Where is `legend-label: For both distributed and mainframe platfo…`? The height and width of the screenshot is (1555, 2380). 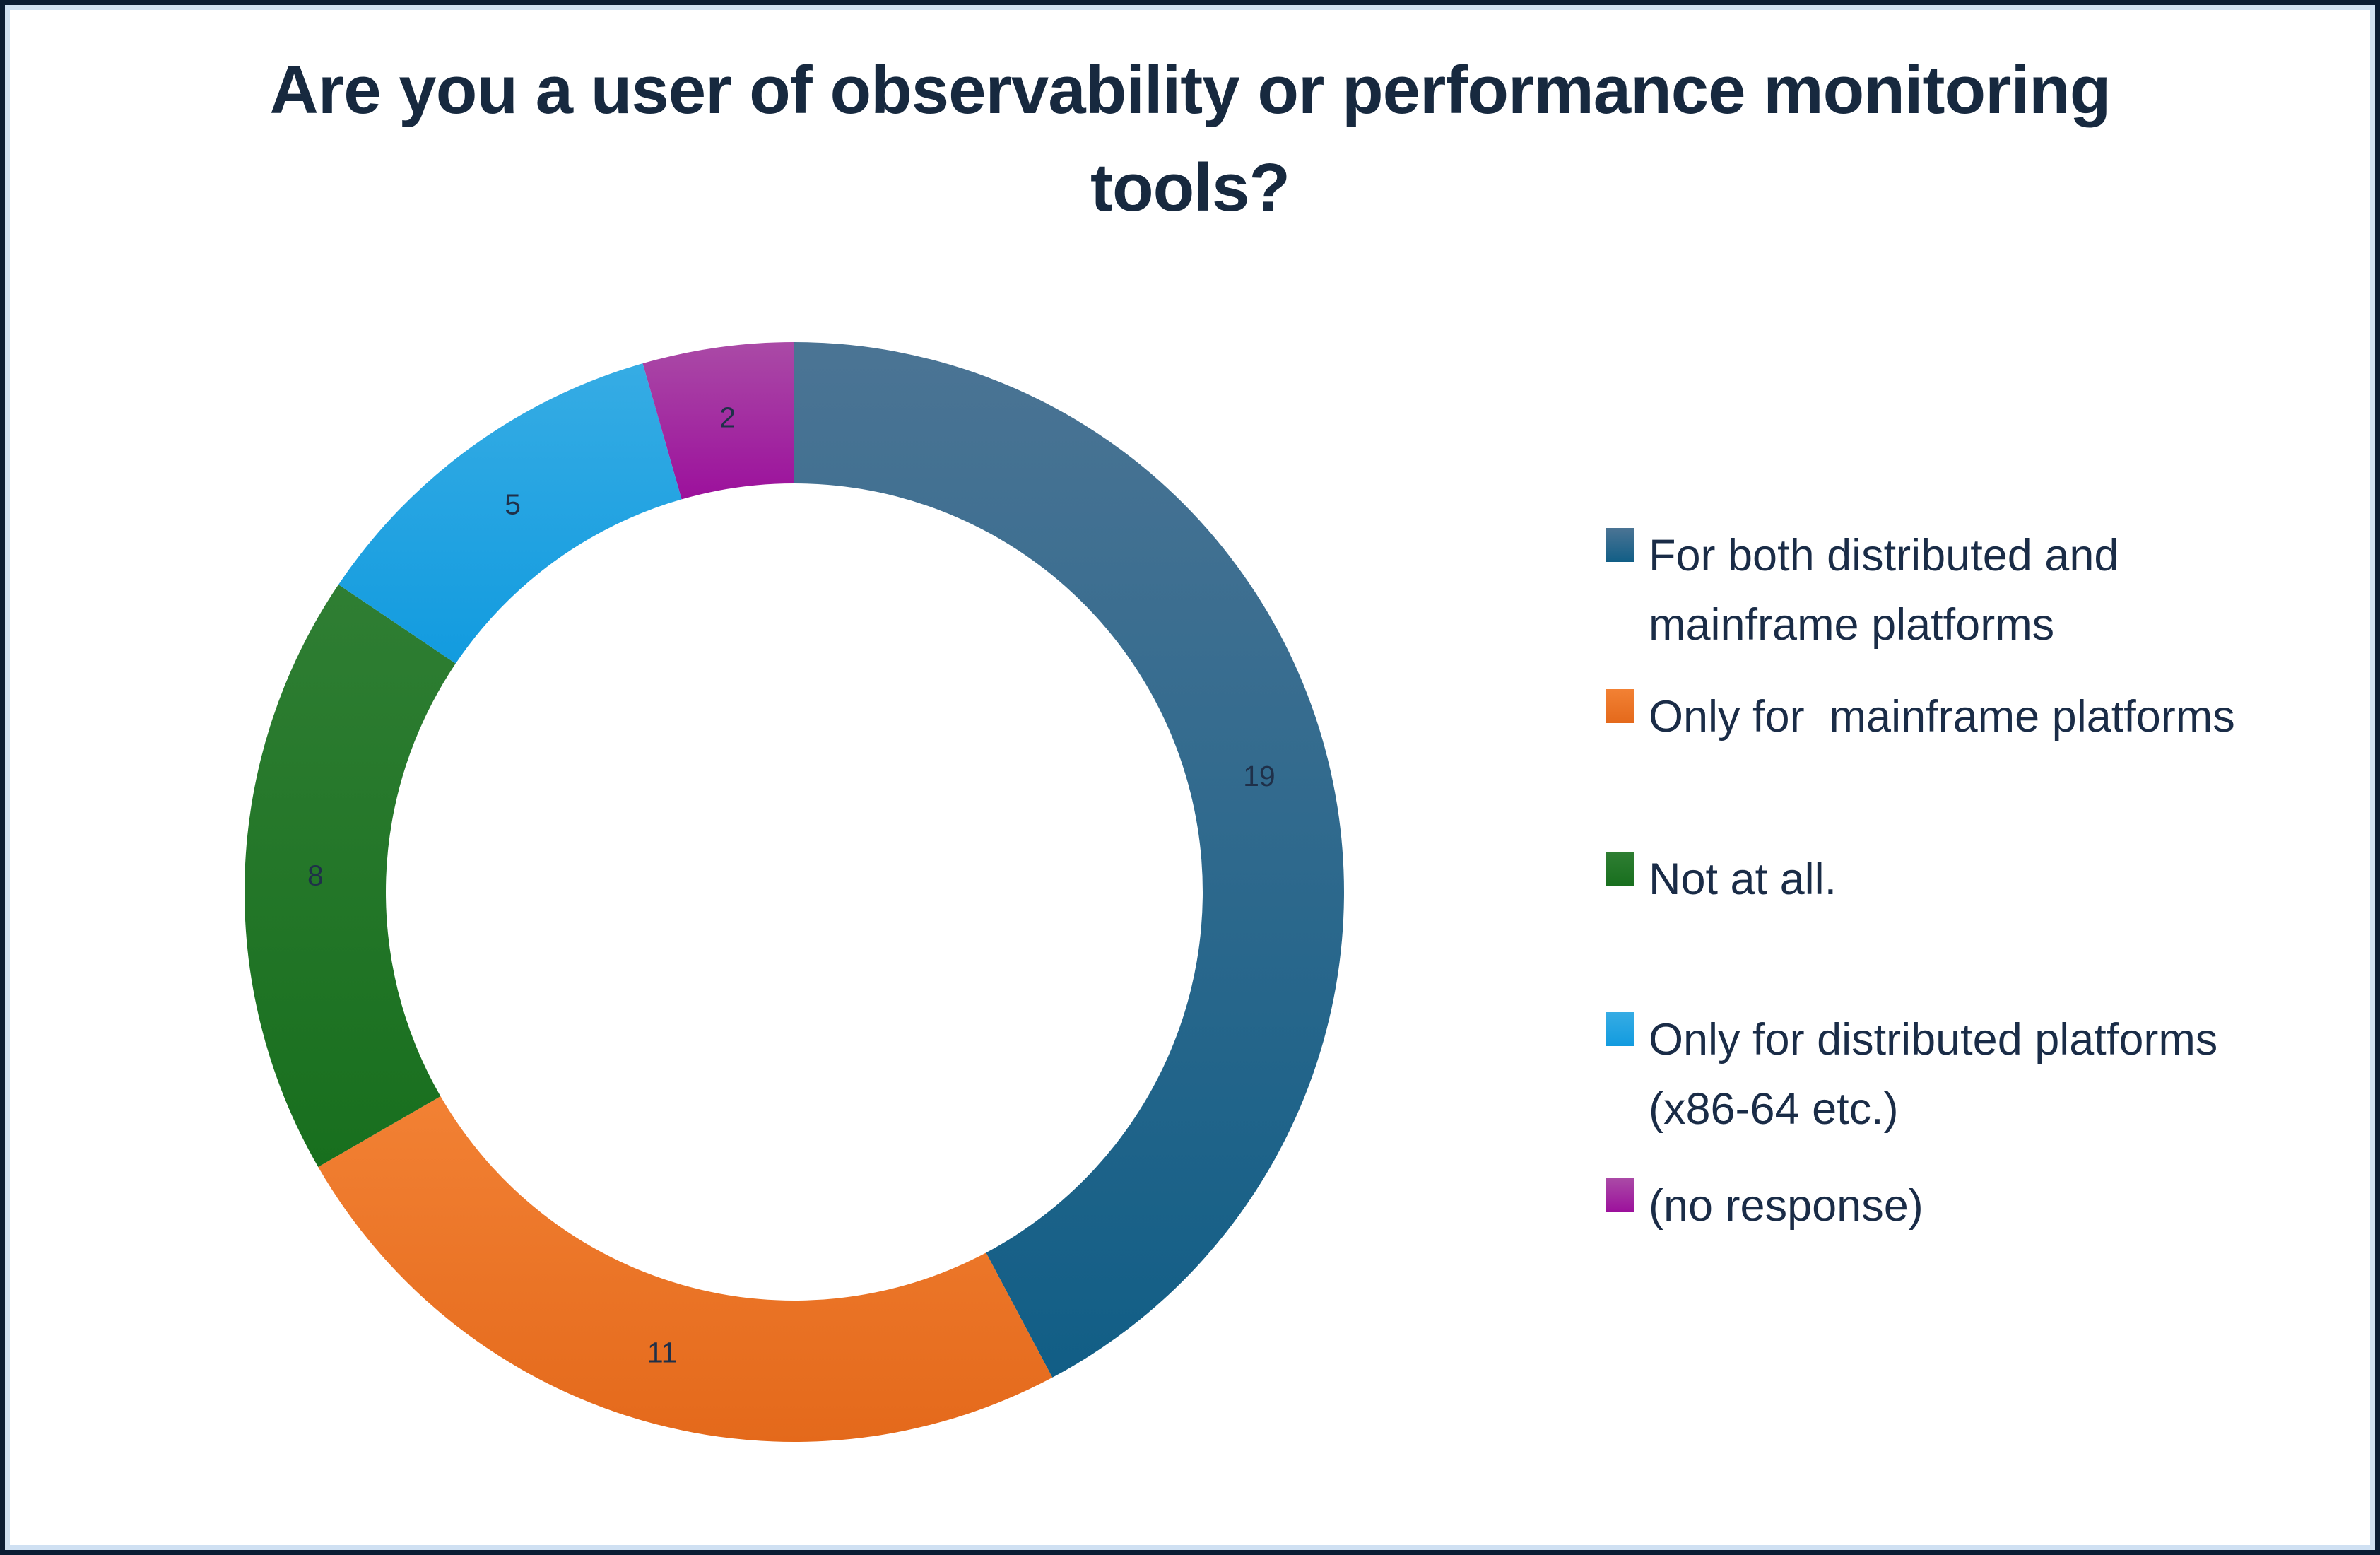
legend-label: For both distributed and mainframe platfo… is located at coordinates (1884, 590).